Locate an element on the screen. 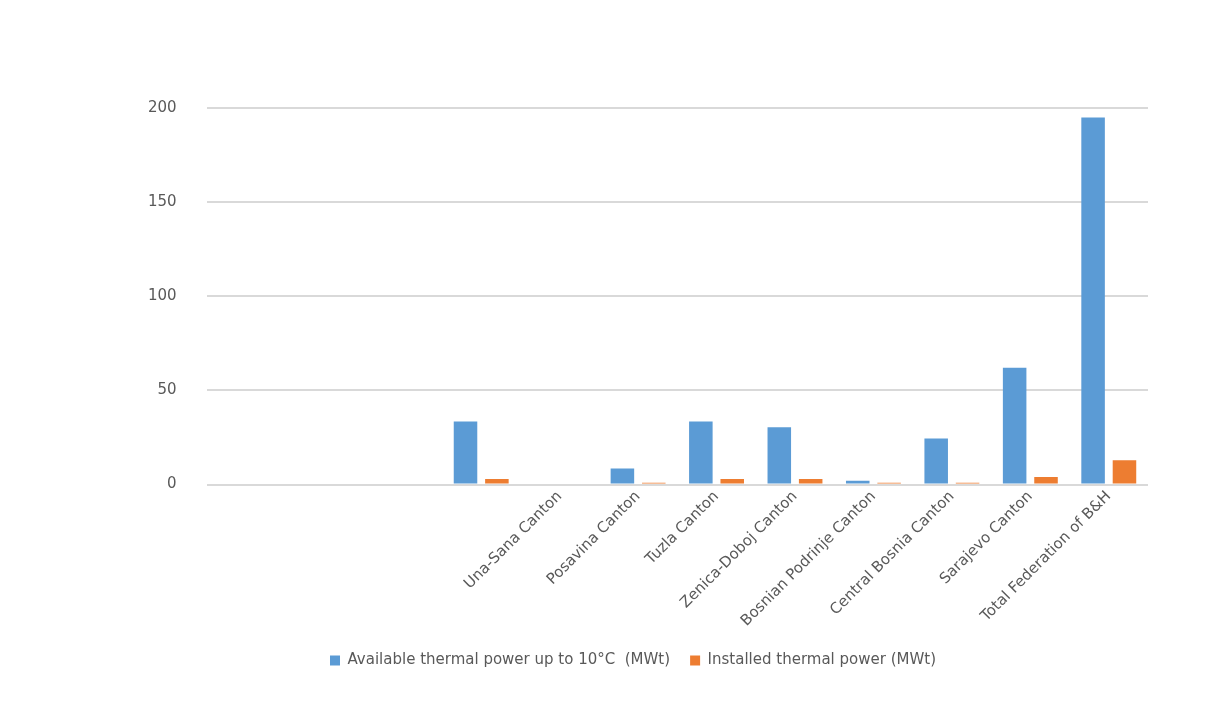  y-tick-label: 100 is located at coordinates (162, 295).